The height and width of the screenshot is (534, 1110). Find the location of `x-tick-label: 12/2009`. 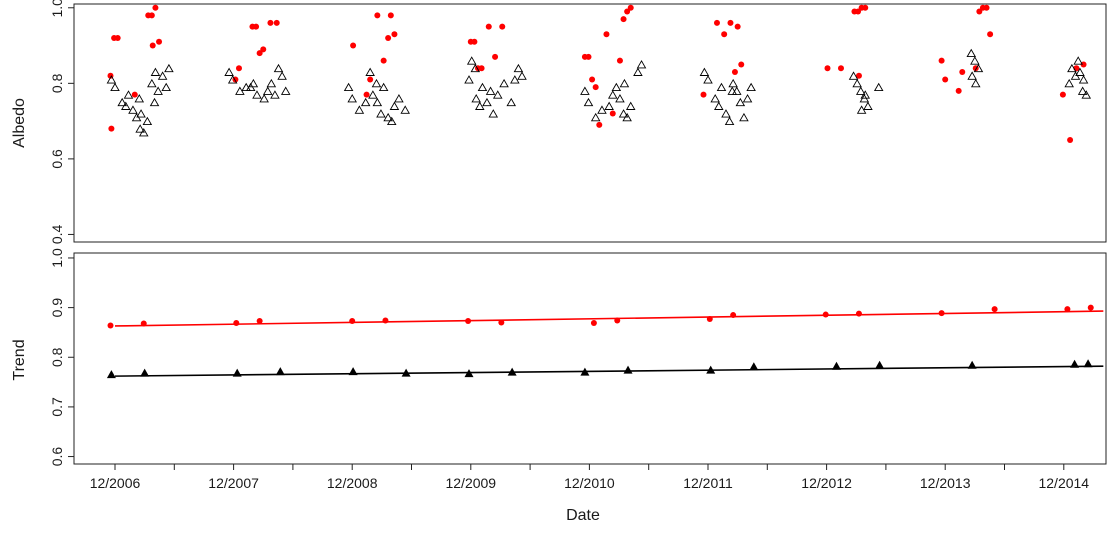

x-tick-label: 12/2009 is located at coordinates (470, 483).